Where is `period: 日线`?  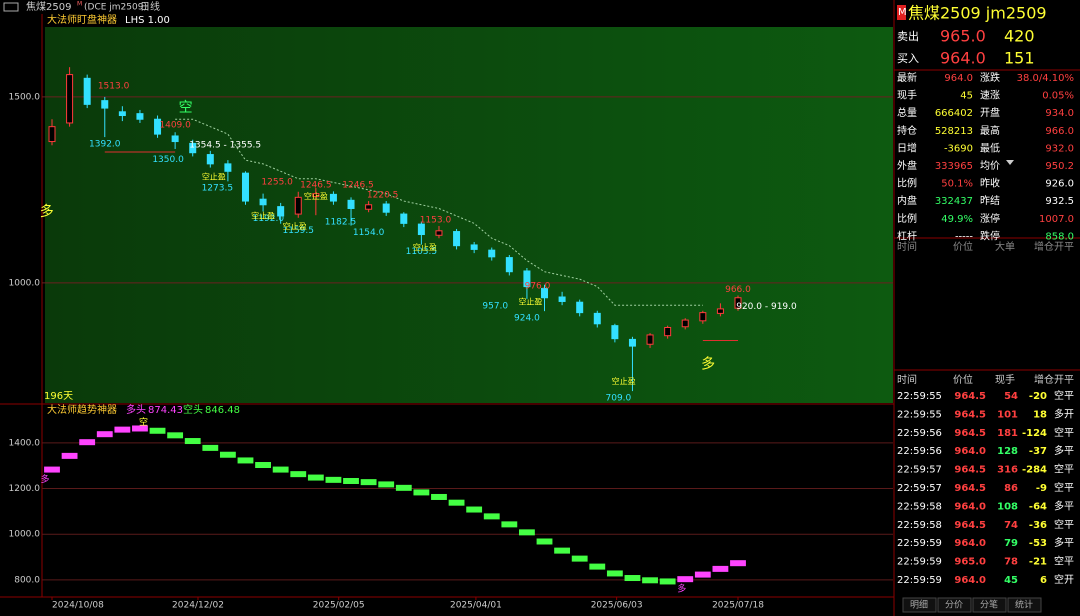
period: 日线 is located at coordinates (150, 6).